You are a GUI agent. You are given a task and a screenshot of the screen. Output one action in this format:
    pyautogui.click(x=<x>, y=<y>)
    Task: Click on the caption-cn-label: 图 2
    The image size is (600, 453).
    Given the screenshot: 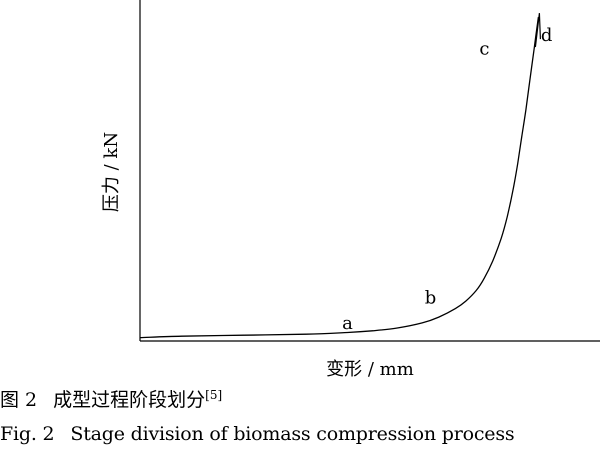 What is the action you would take?
    pyautogui.click(x=19, y=400)
    